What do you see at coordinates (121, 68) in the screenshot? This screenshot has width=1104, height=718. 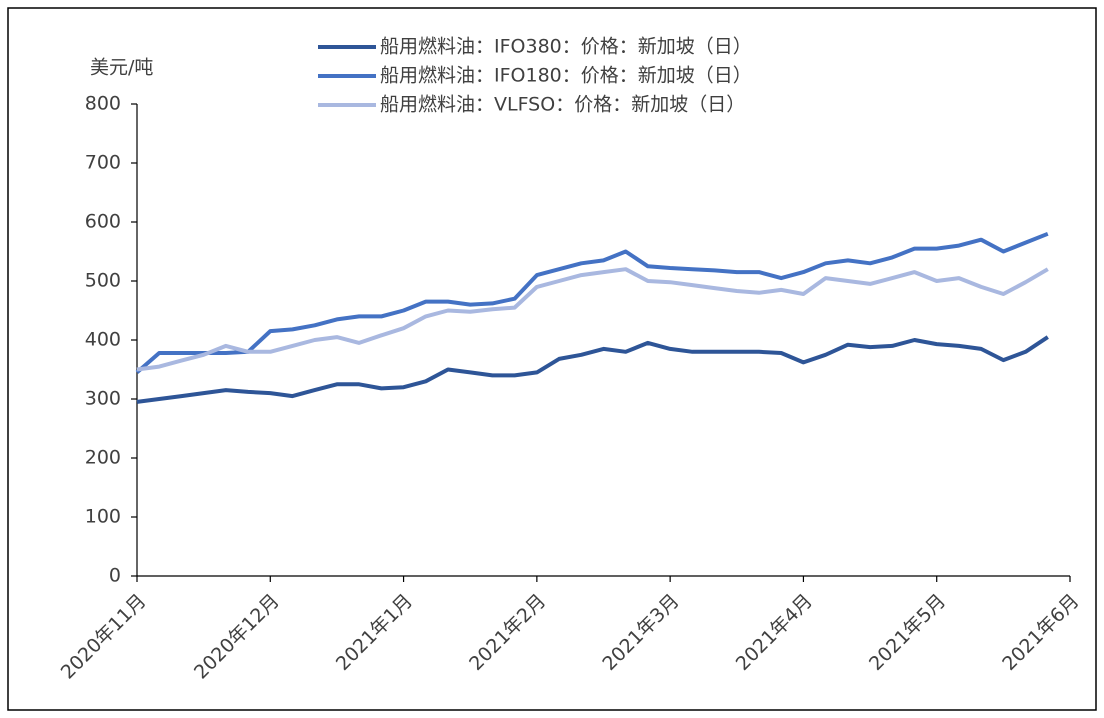 I see `y-axis-label: 美元/吨` at bounding box center [121, 68].